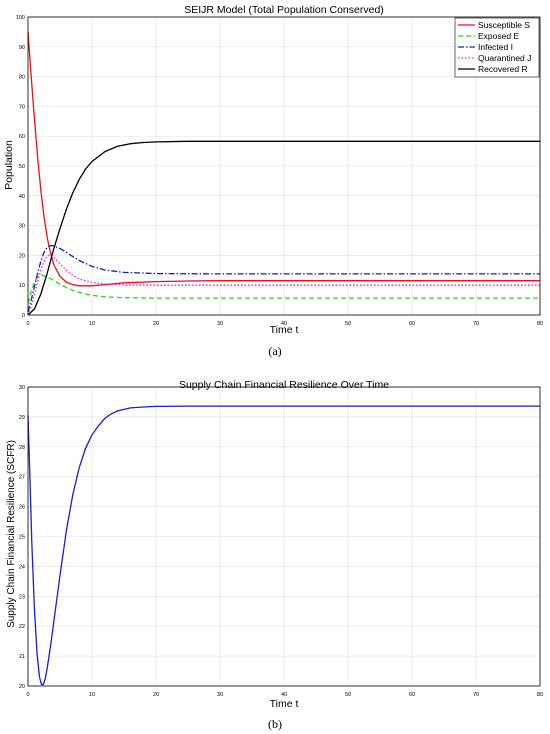 The image size is (550, 734). What do you see at coordinates (22, 167) in the screenshot?
I see `y-tick-label: 50` at bounding box center [22, 167].